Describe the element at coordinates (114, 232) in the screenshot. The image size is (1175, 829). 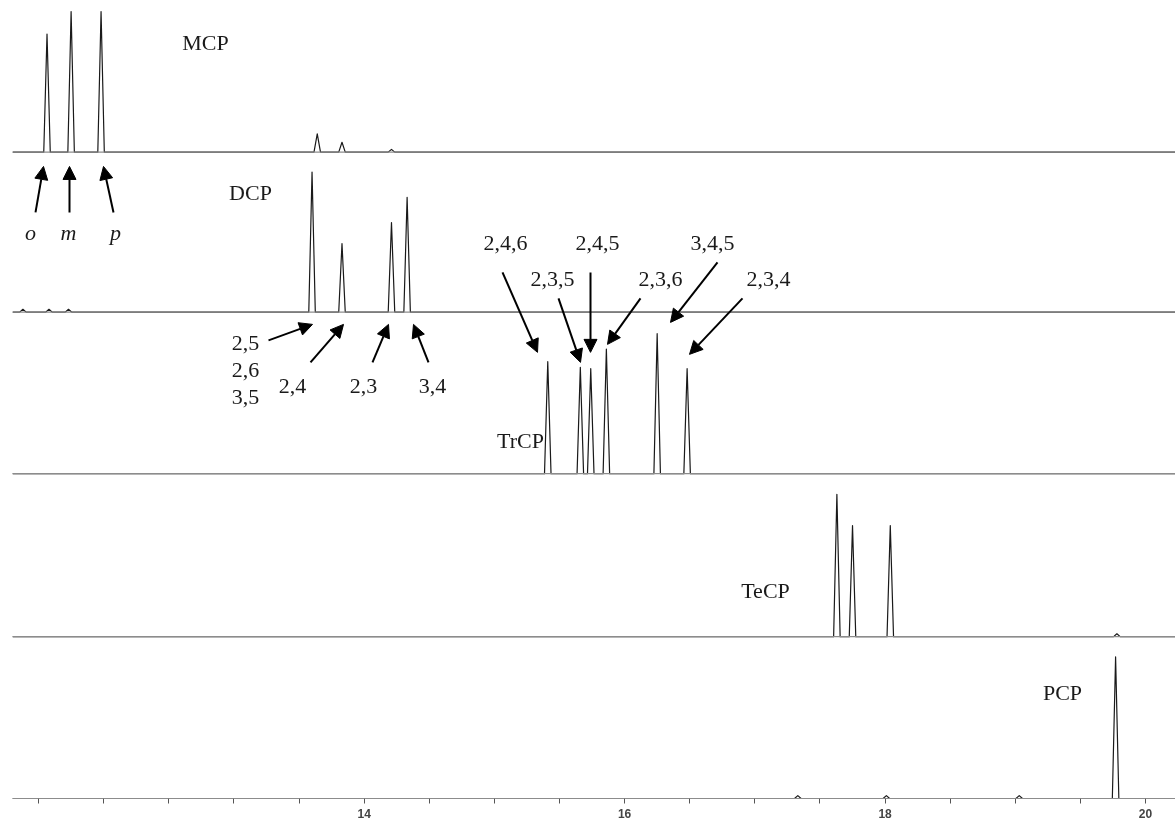
I see `annotation: p` at that location.